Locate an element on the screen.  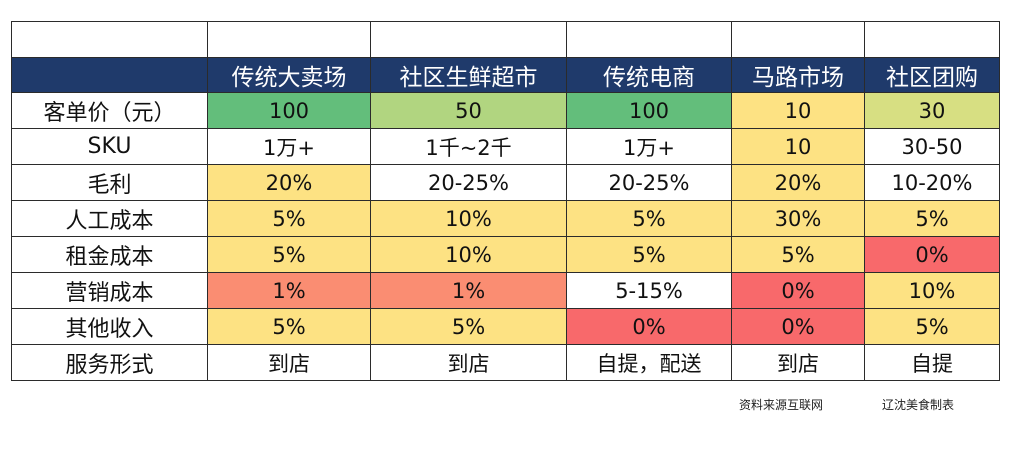
row-label: 租金成本 is located at coordinates (109, 254).